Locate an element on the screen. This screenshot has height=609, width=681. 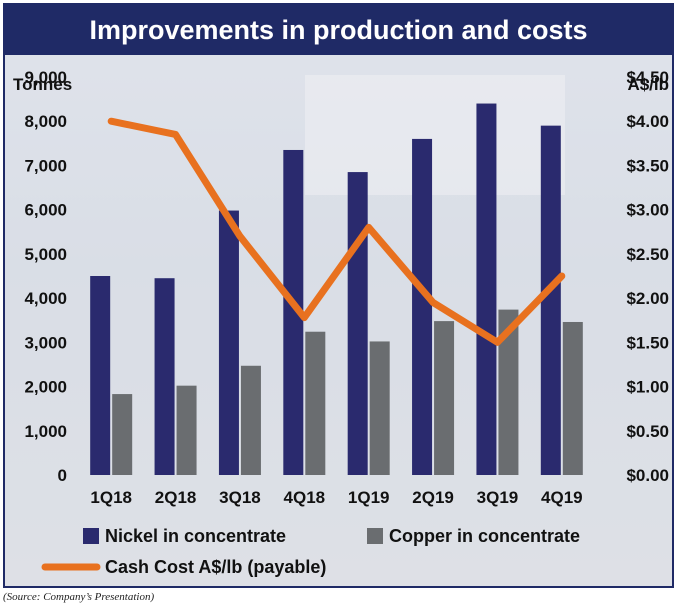
y-tick-label: 4,000 is located at coordinates (45, 298).